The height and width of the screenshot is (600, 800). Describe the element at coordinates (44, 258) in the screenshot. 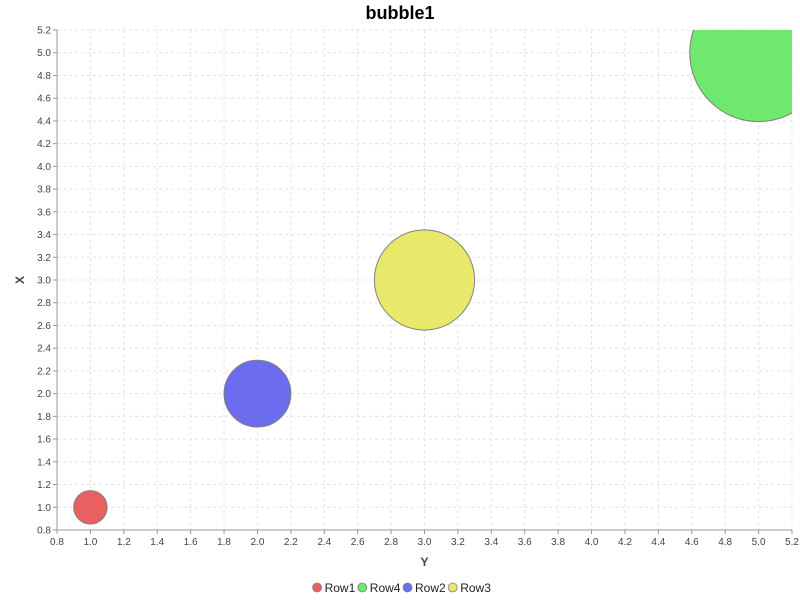

I see `y-tick-label: 3.2` at that location.